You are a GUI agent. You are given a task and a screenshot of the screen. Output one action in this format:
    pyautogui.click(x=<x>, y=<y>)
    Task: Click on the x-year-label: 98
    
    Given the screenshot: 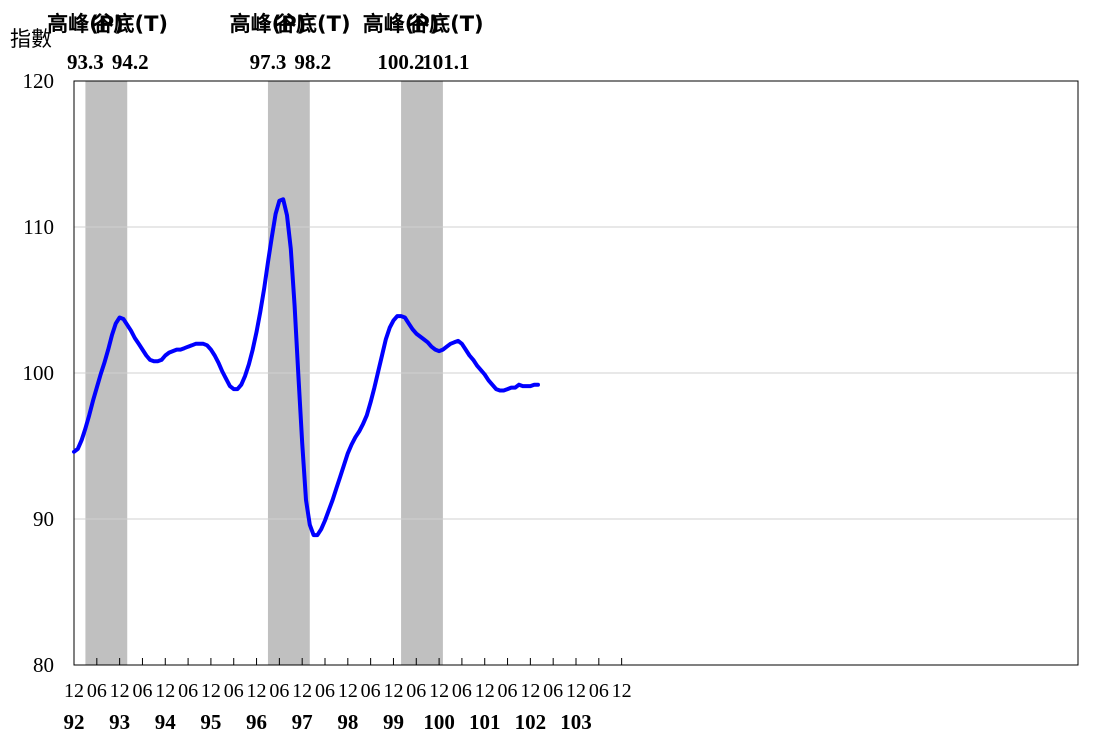 What is the action you would take?
    pyautogui.click(x=347, y=720)
    